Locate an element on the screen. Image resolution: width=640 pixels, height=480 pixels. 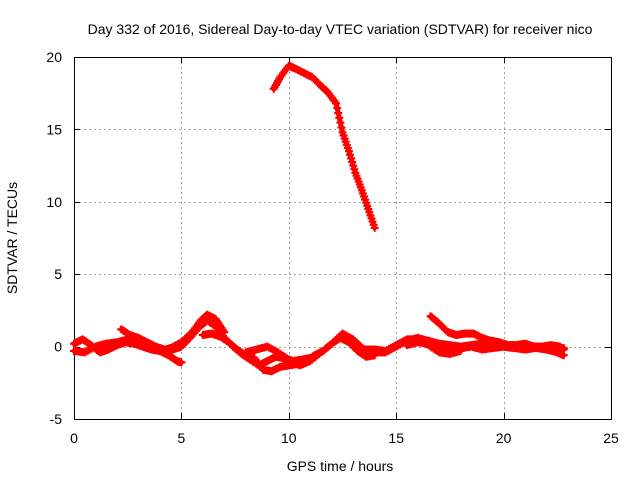
y-tick-label: -5 is located at coordinates (56, 419).